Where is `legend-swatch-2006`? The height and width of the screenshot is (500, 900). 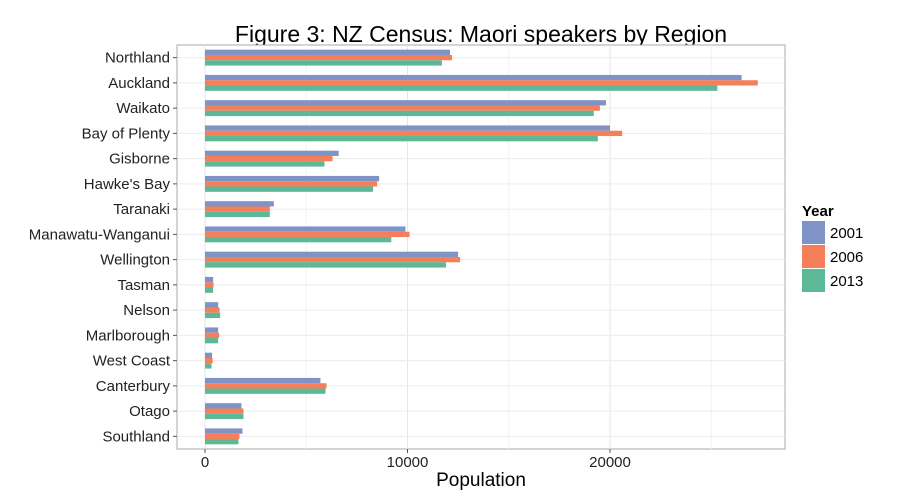 legend-swatch-2006 is located at coordinates (813, 256).